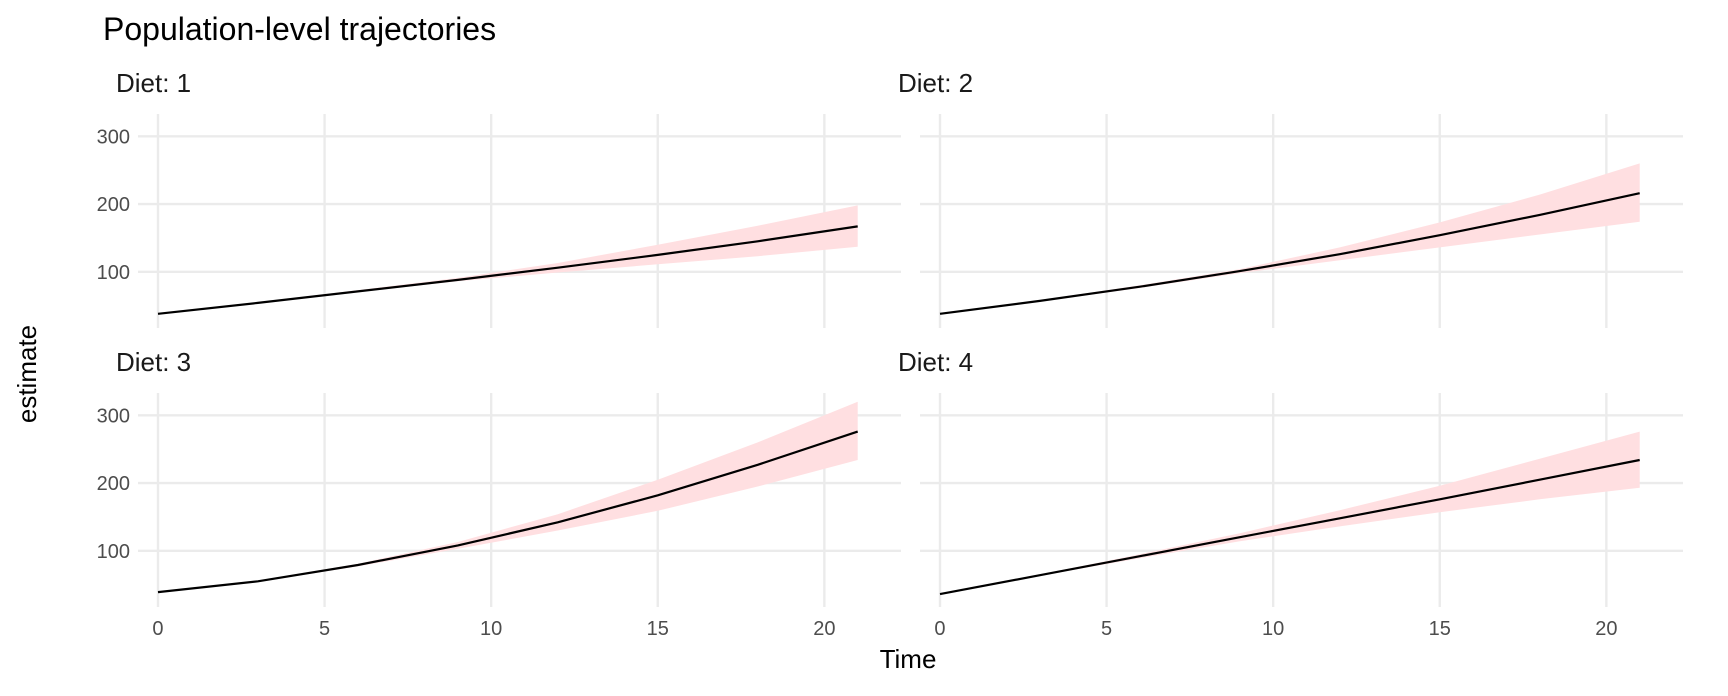  Describe the element at coordinates (153, 362) in the screenshot. I see `facet-label-3: Diet: 3` at that location.